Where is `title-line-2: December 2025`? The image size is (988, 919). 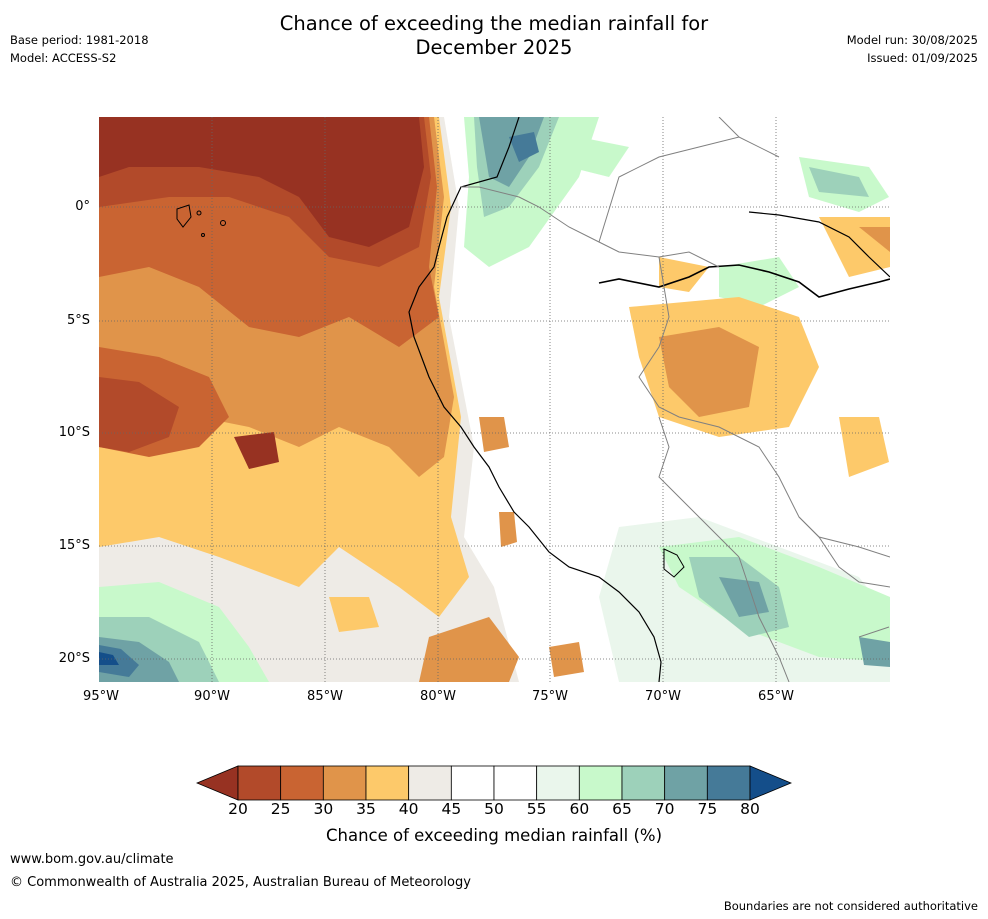 title-line-2: December 2025 is located at coordinates (494, 47).